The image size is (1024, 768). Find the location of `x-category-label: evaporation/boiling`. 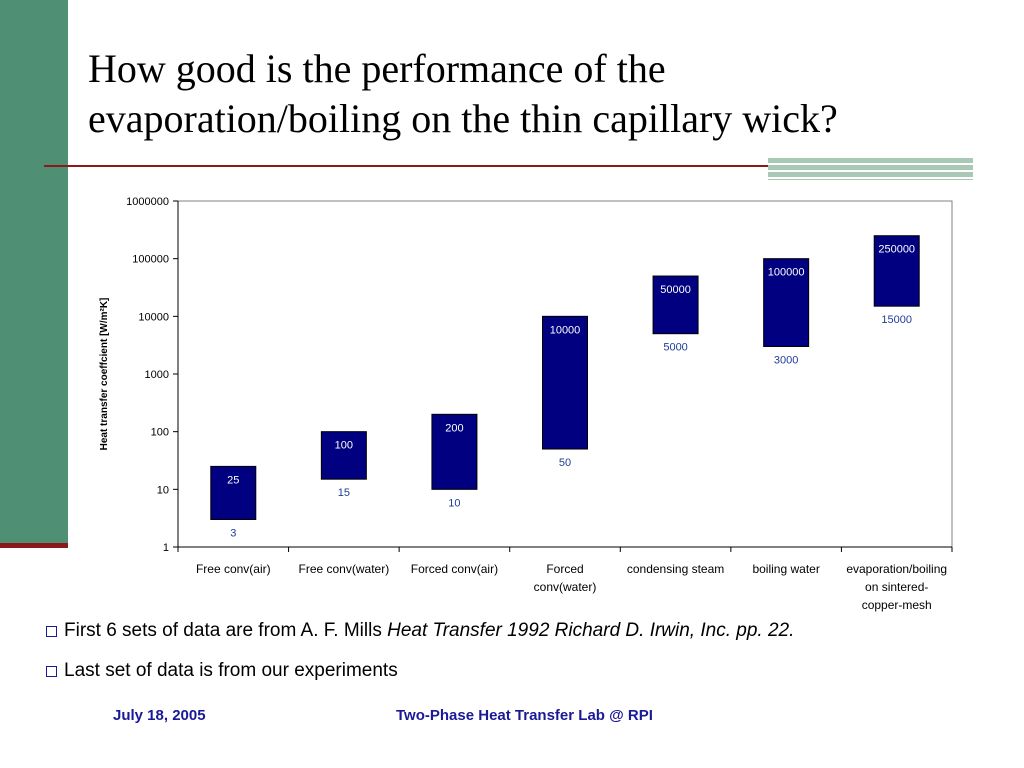

x-category-label: evaporation/boiling is located at coordinates (896, 569).